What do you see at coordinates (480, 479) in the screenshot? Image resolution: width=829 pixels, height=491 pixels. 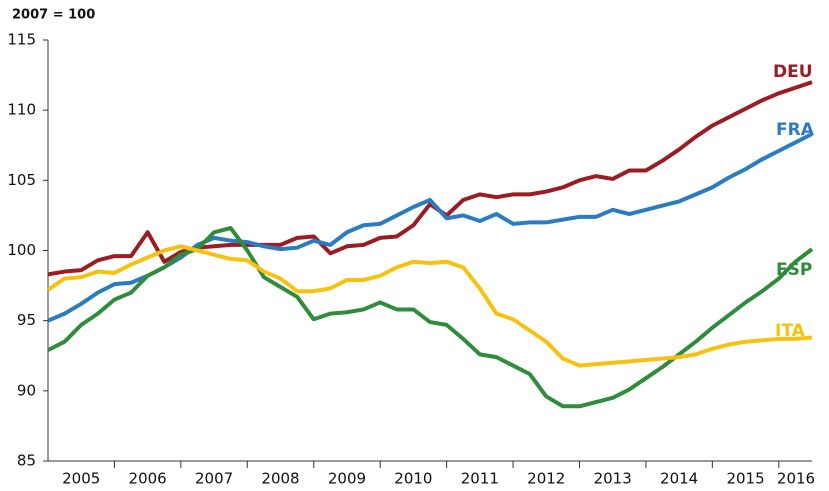 I see `x-tick-label: 2011` at bounding box center [480, 479].